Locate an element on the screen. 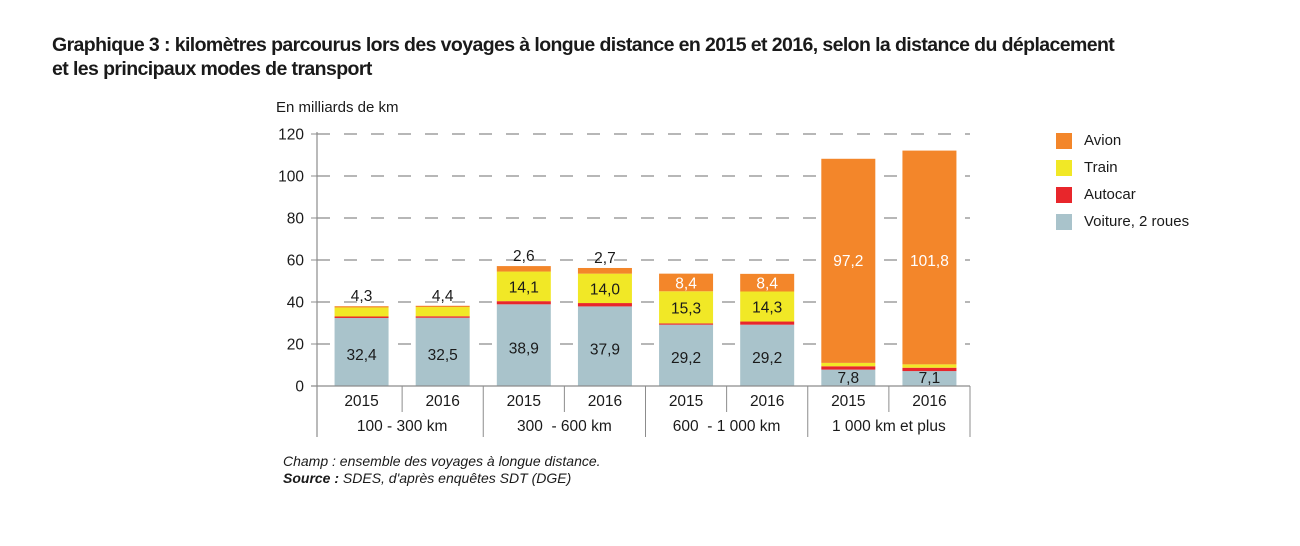  x-group-label: 100 - 300 km is located at coordinates (402, 426).